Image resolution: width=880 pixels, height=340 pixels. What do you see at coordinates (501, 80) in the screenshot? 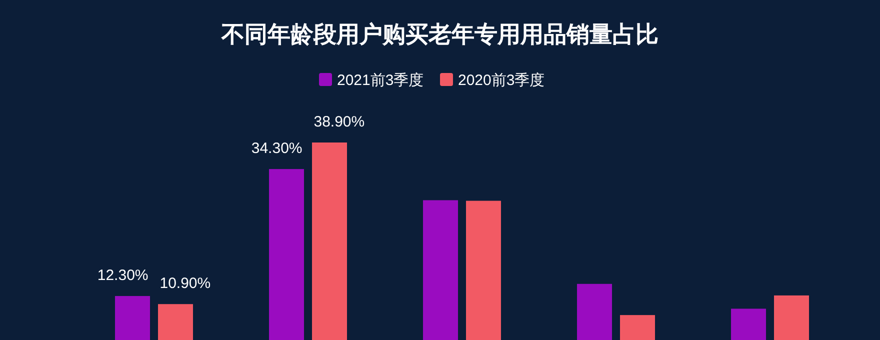
I see `legend-label: 2020前3季度` at bounding box center [501, 80].